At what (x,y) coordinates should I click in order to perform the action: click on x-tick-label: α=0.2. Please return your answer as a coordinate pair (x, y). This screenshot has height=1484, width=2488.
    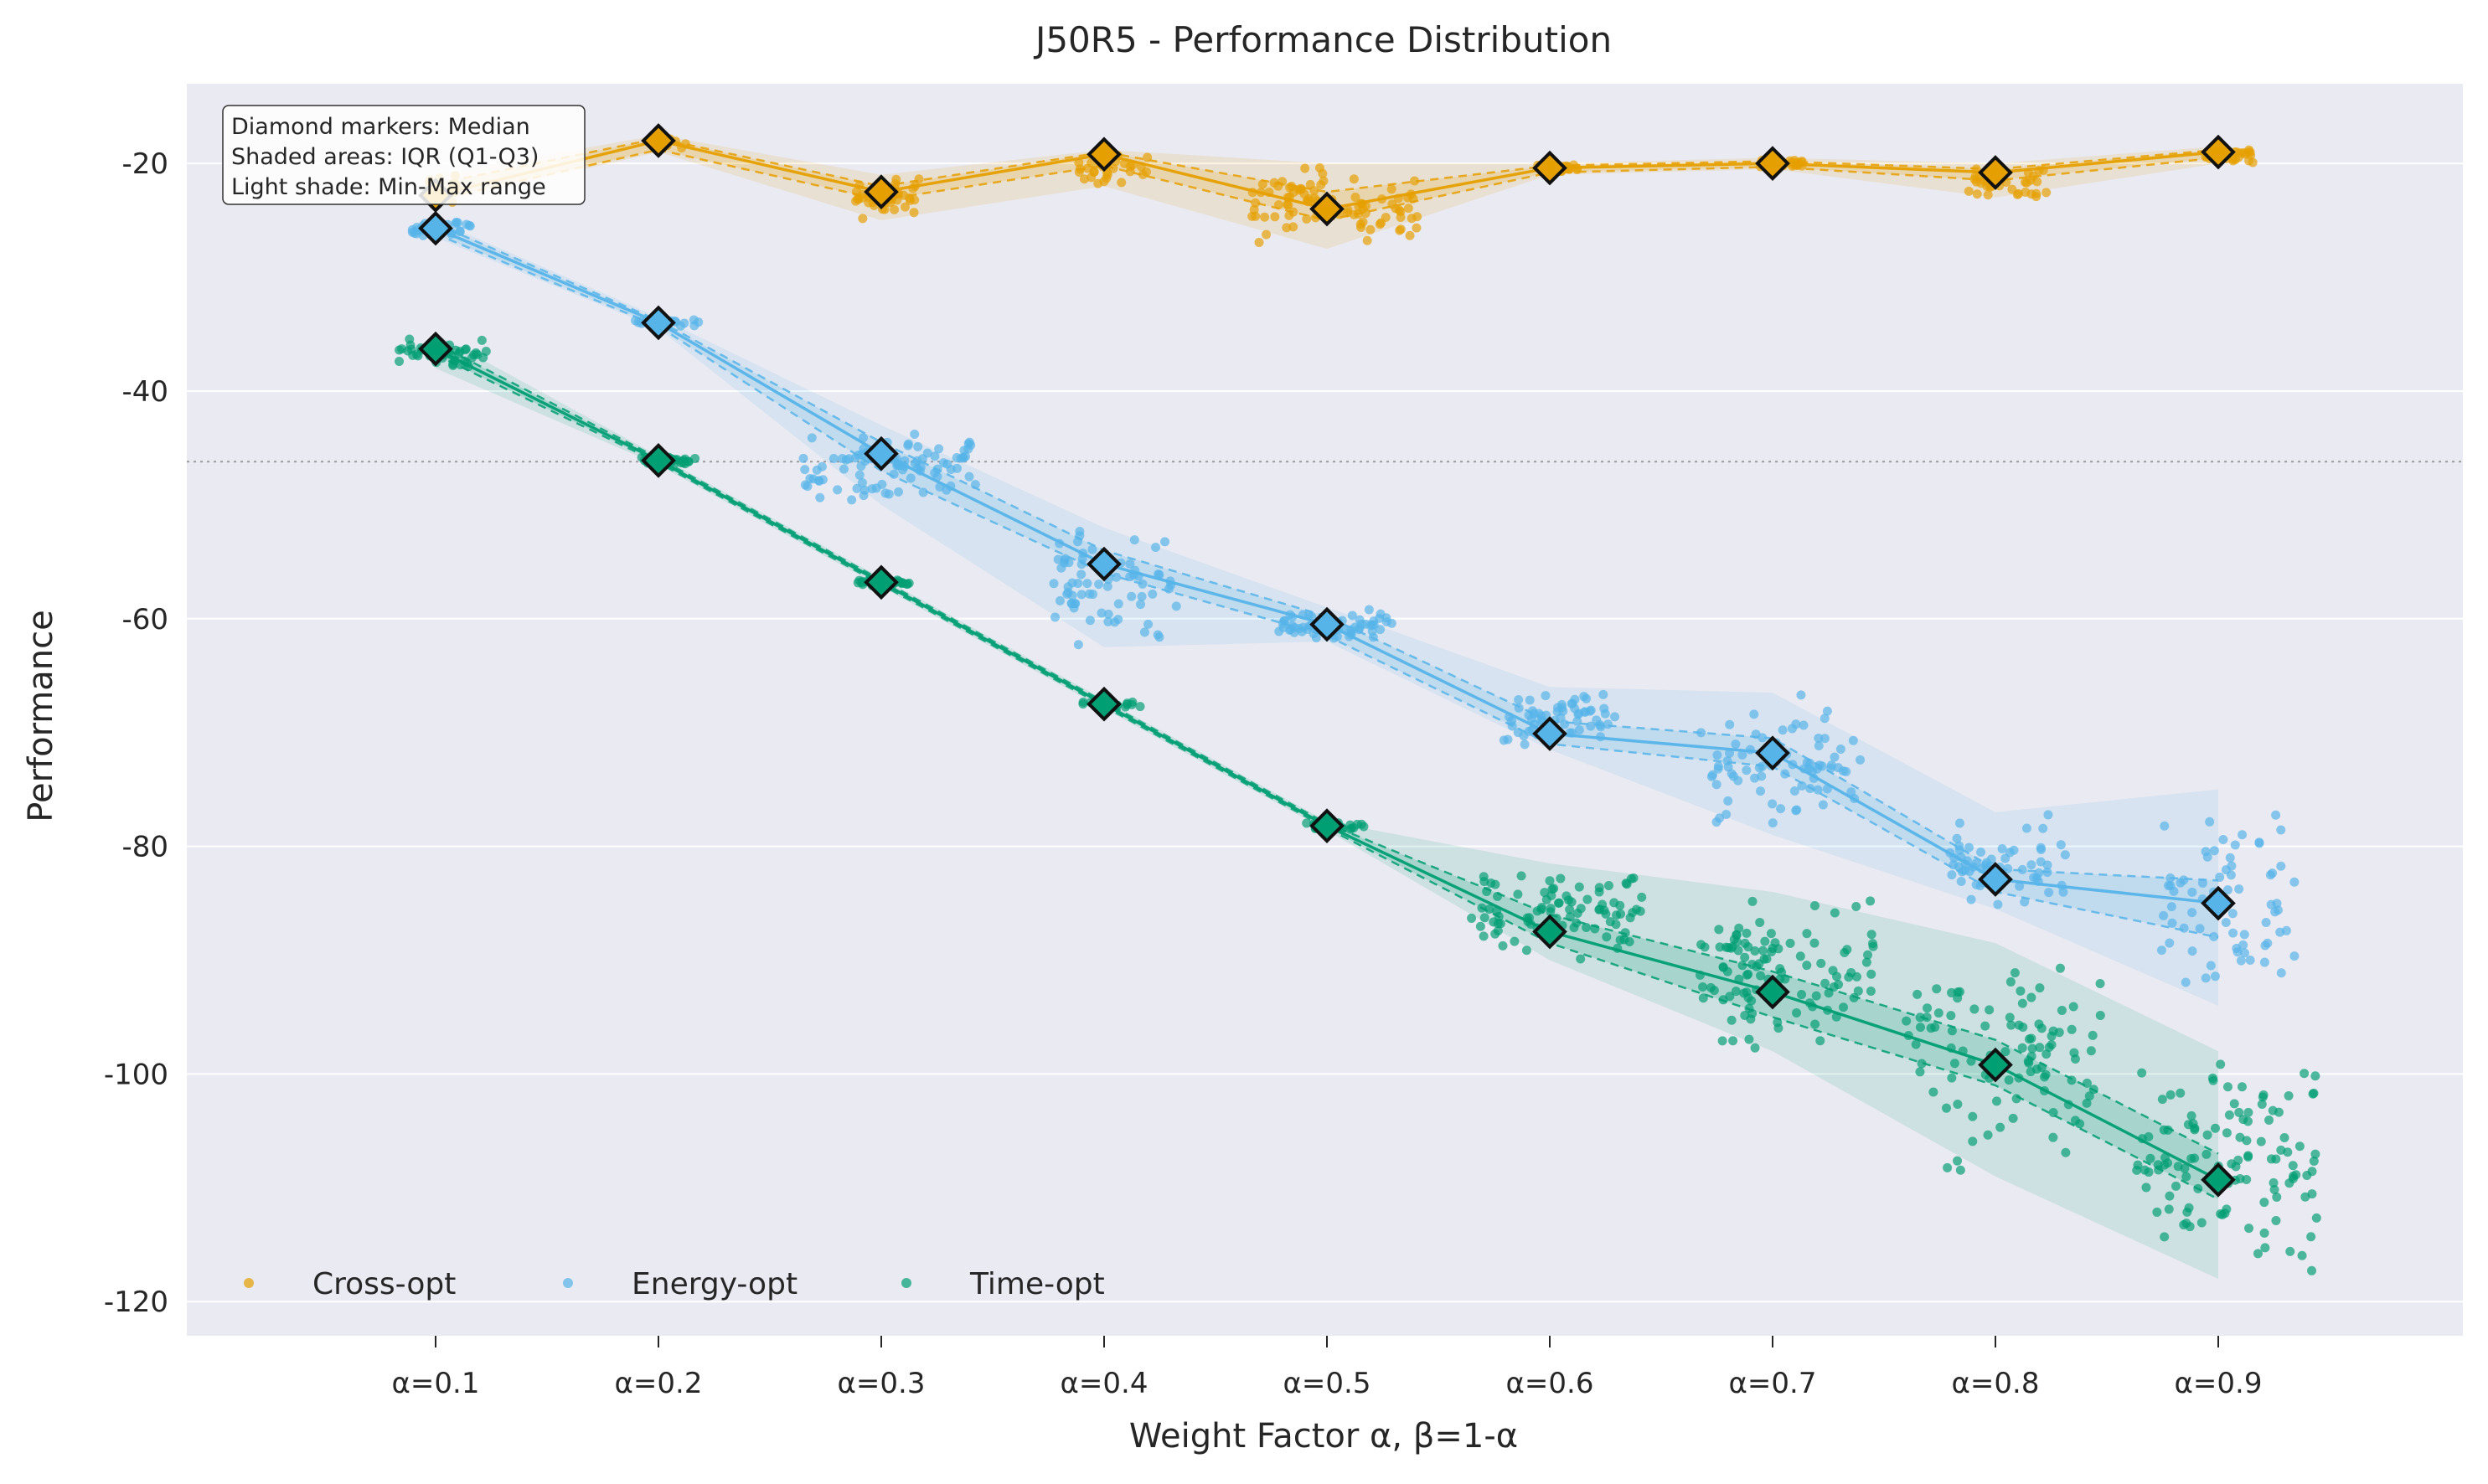
    Looking at the image, I should click on (659, 1383).